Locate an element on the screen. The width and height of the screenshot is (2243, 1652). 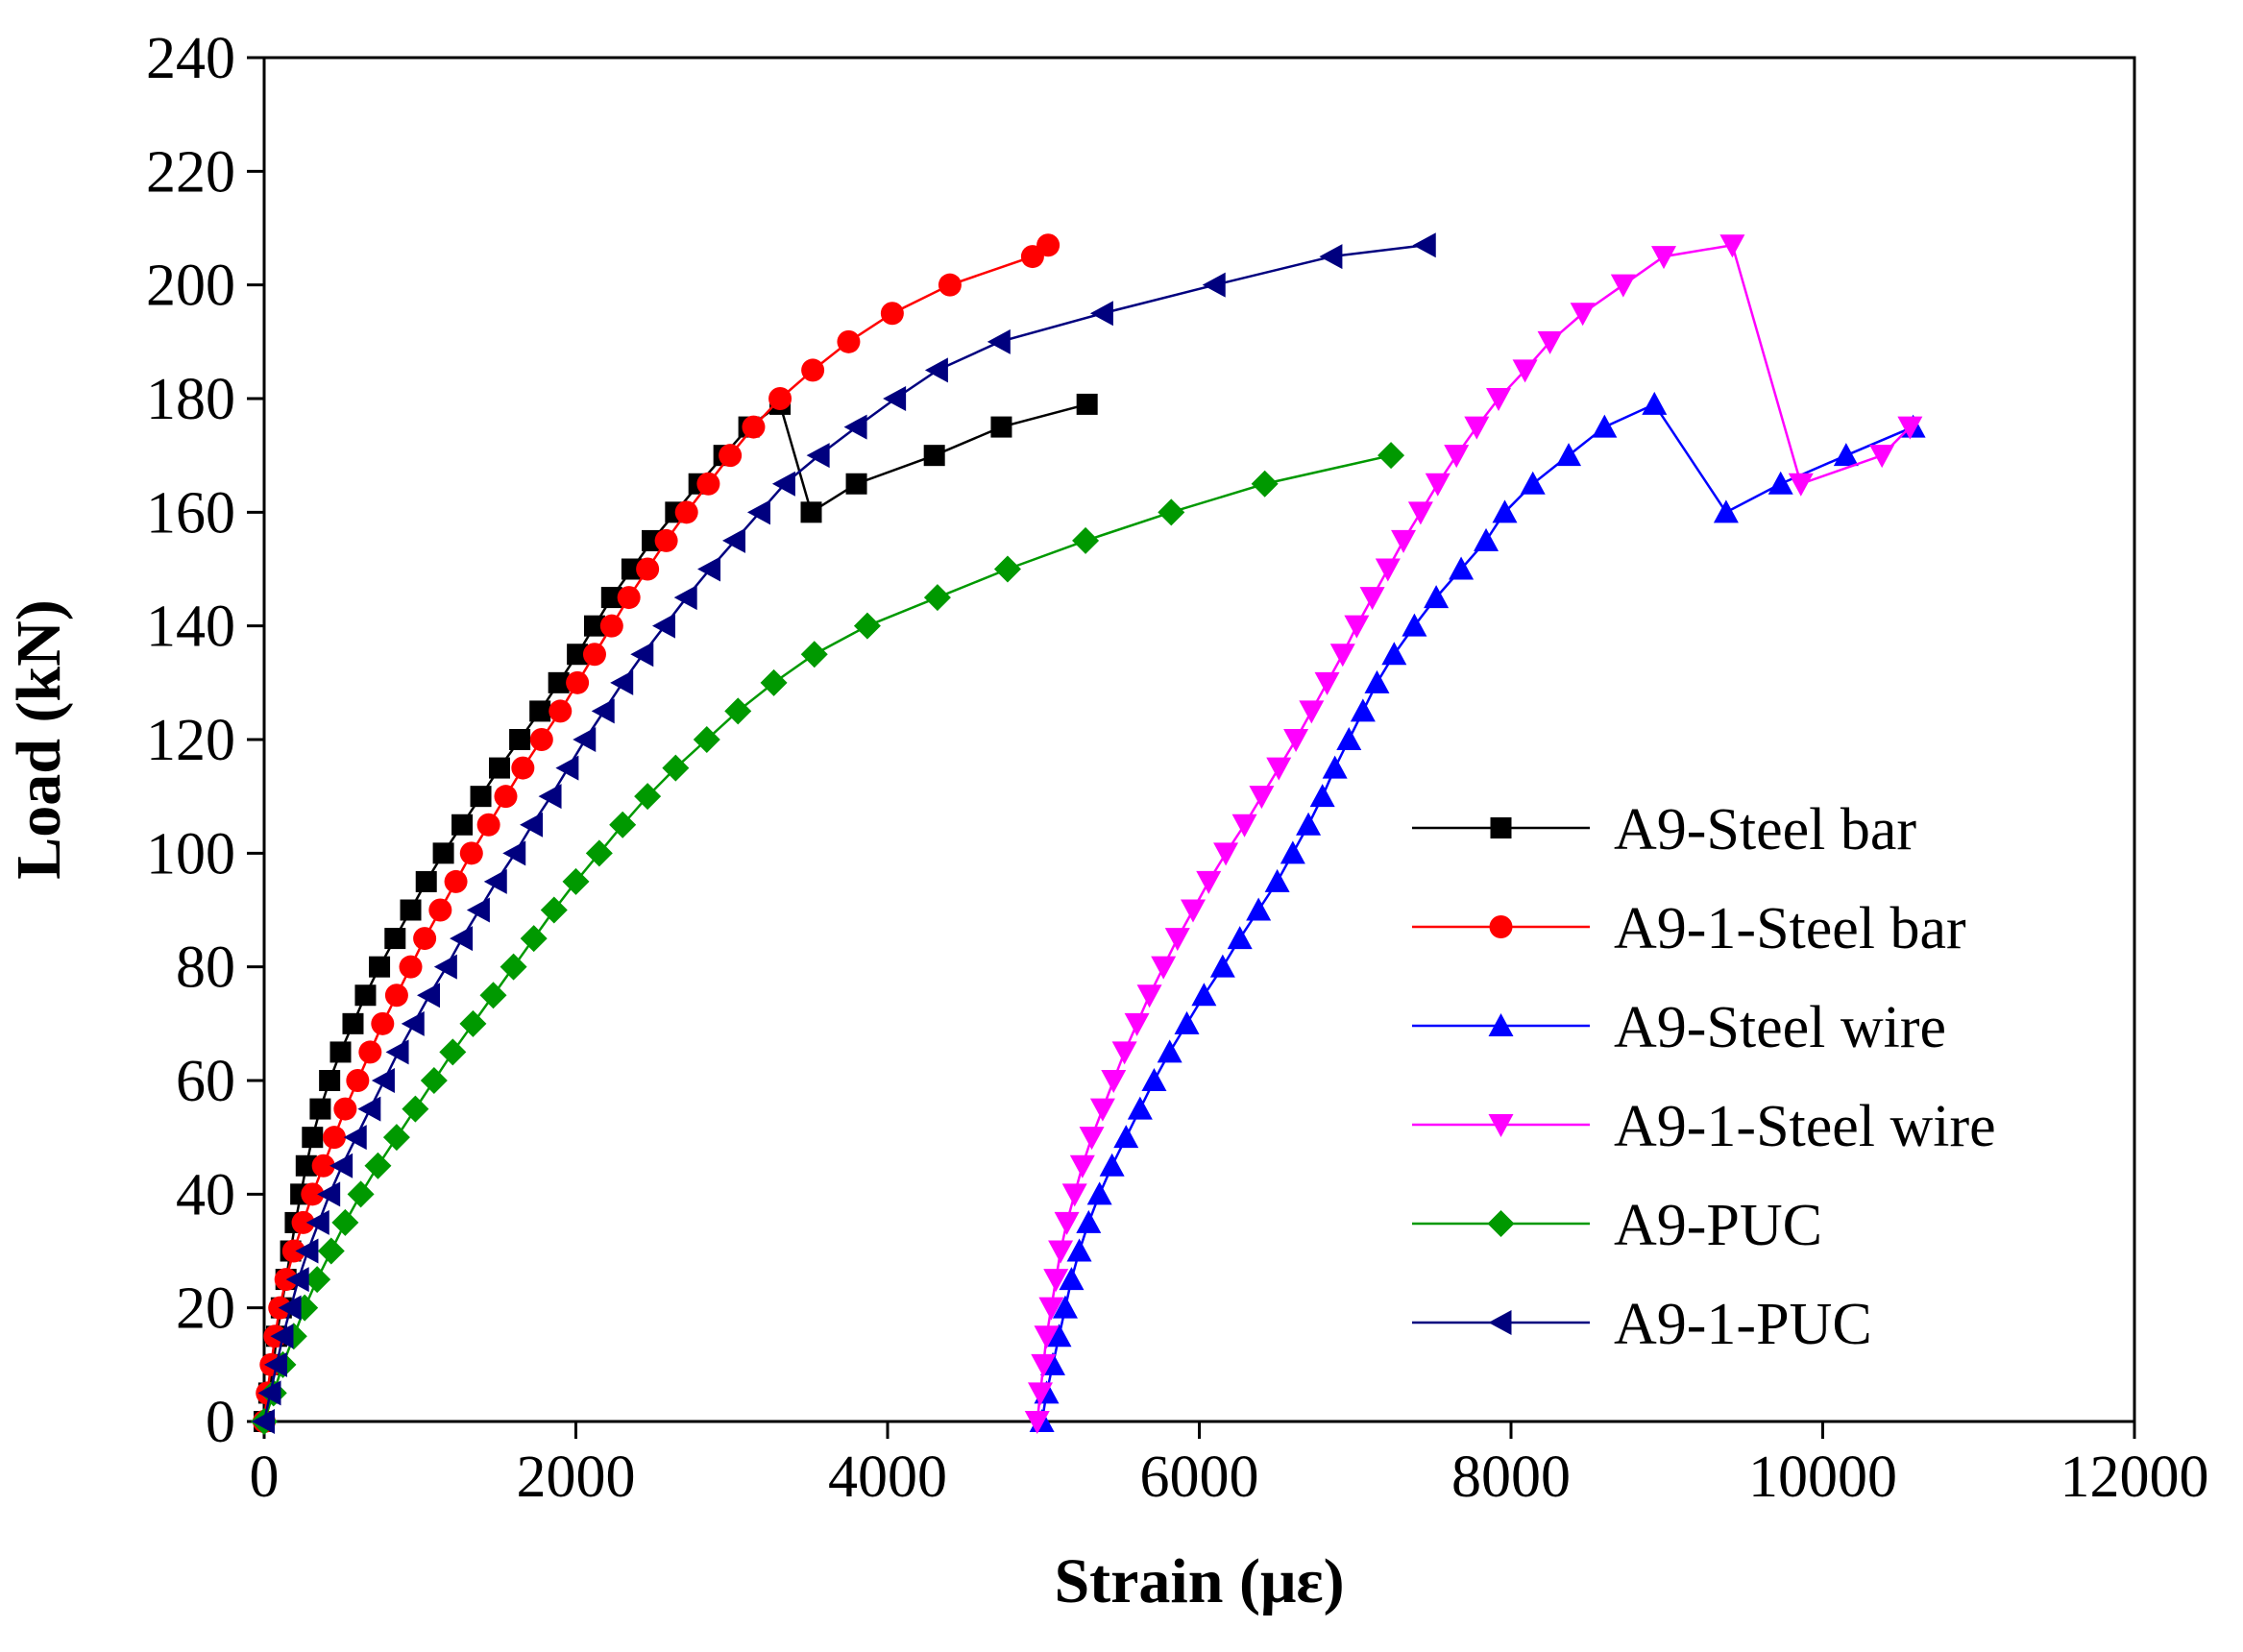
x-tick-label: 12000 is located at coordinates (2135, 1477).